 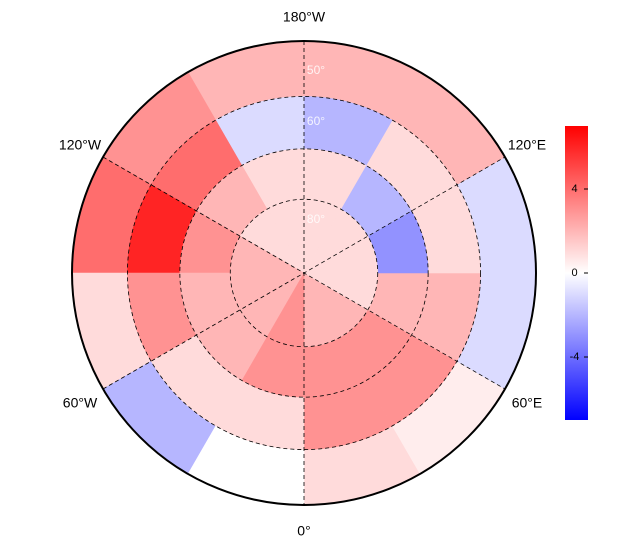 What do you see at coordinates (316, 70) in the screenshot?
I see `parallel-label: 50°` at bounding box center [316, 70].